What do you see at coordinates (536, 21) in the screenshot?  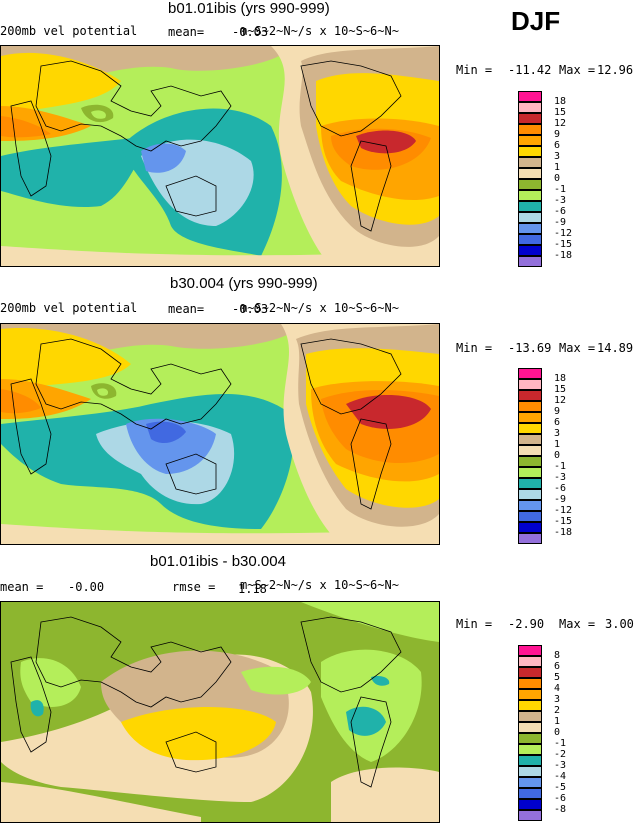 I see `season-label: DJF` at bounding box center [536, 21].